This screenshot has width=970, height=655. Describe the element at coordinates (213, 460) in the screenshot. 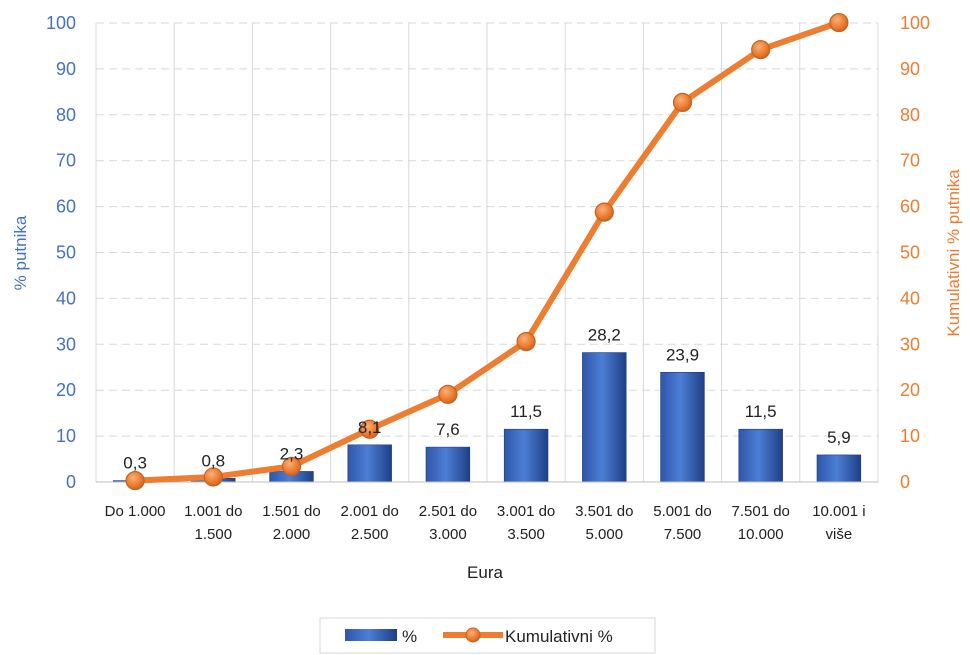

I see `bar-data-label: 0,8` at that location.